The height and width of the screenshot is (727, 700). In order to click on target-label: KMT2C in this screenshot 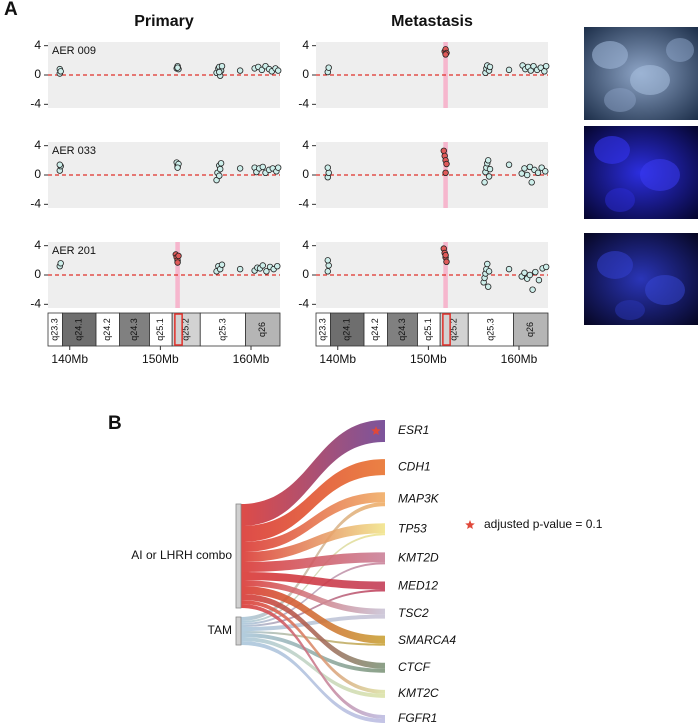, I will do `click(418, 693)`.